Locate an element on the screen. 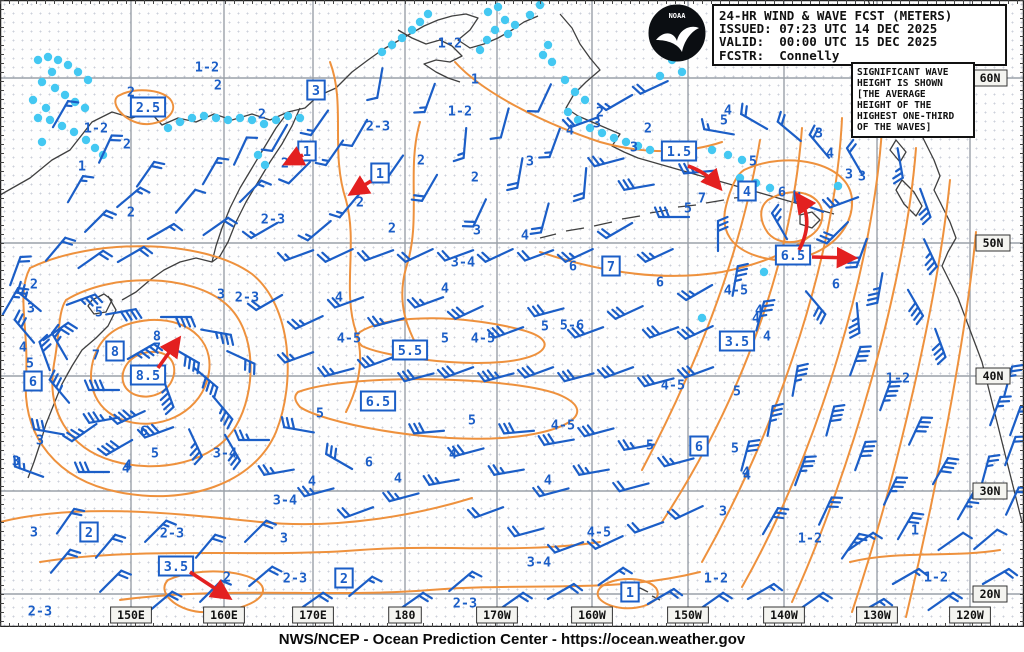  lon-label: 130W is located at coordinates (877, 615).